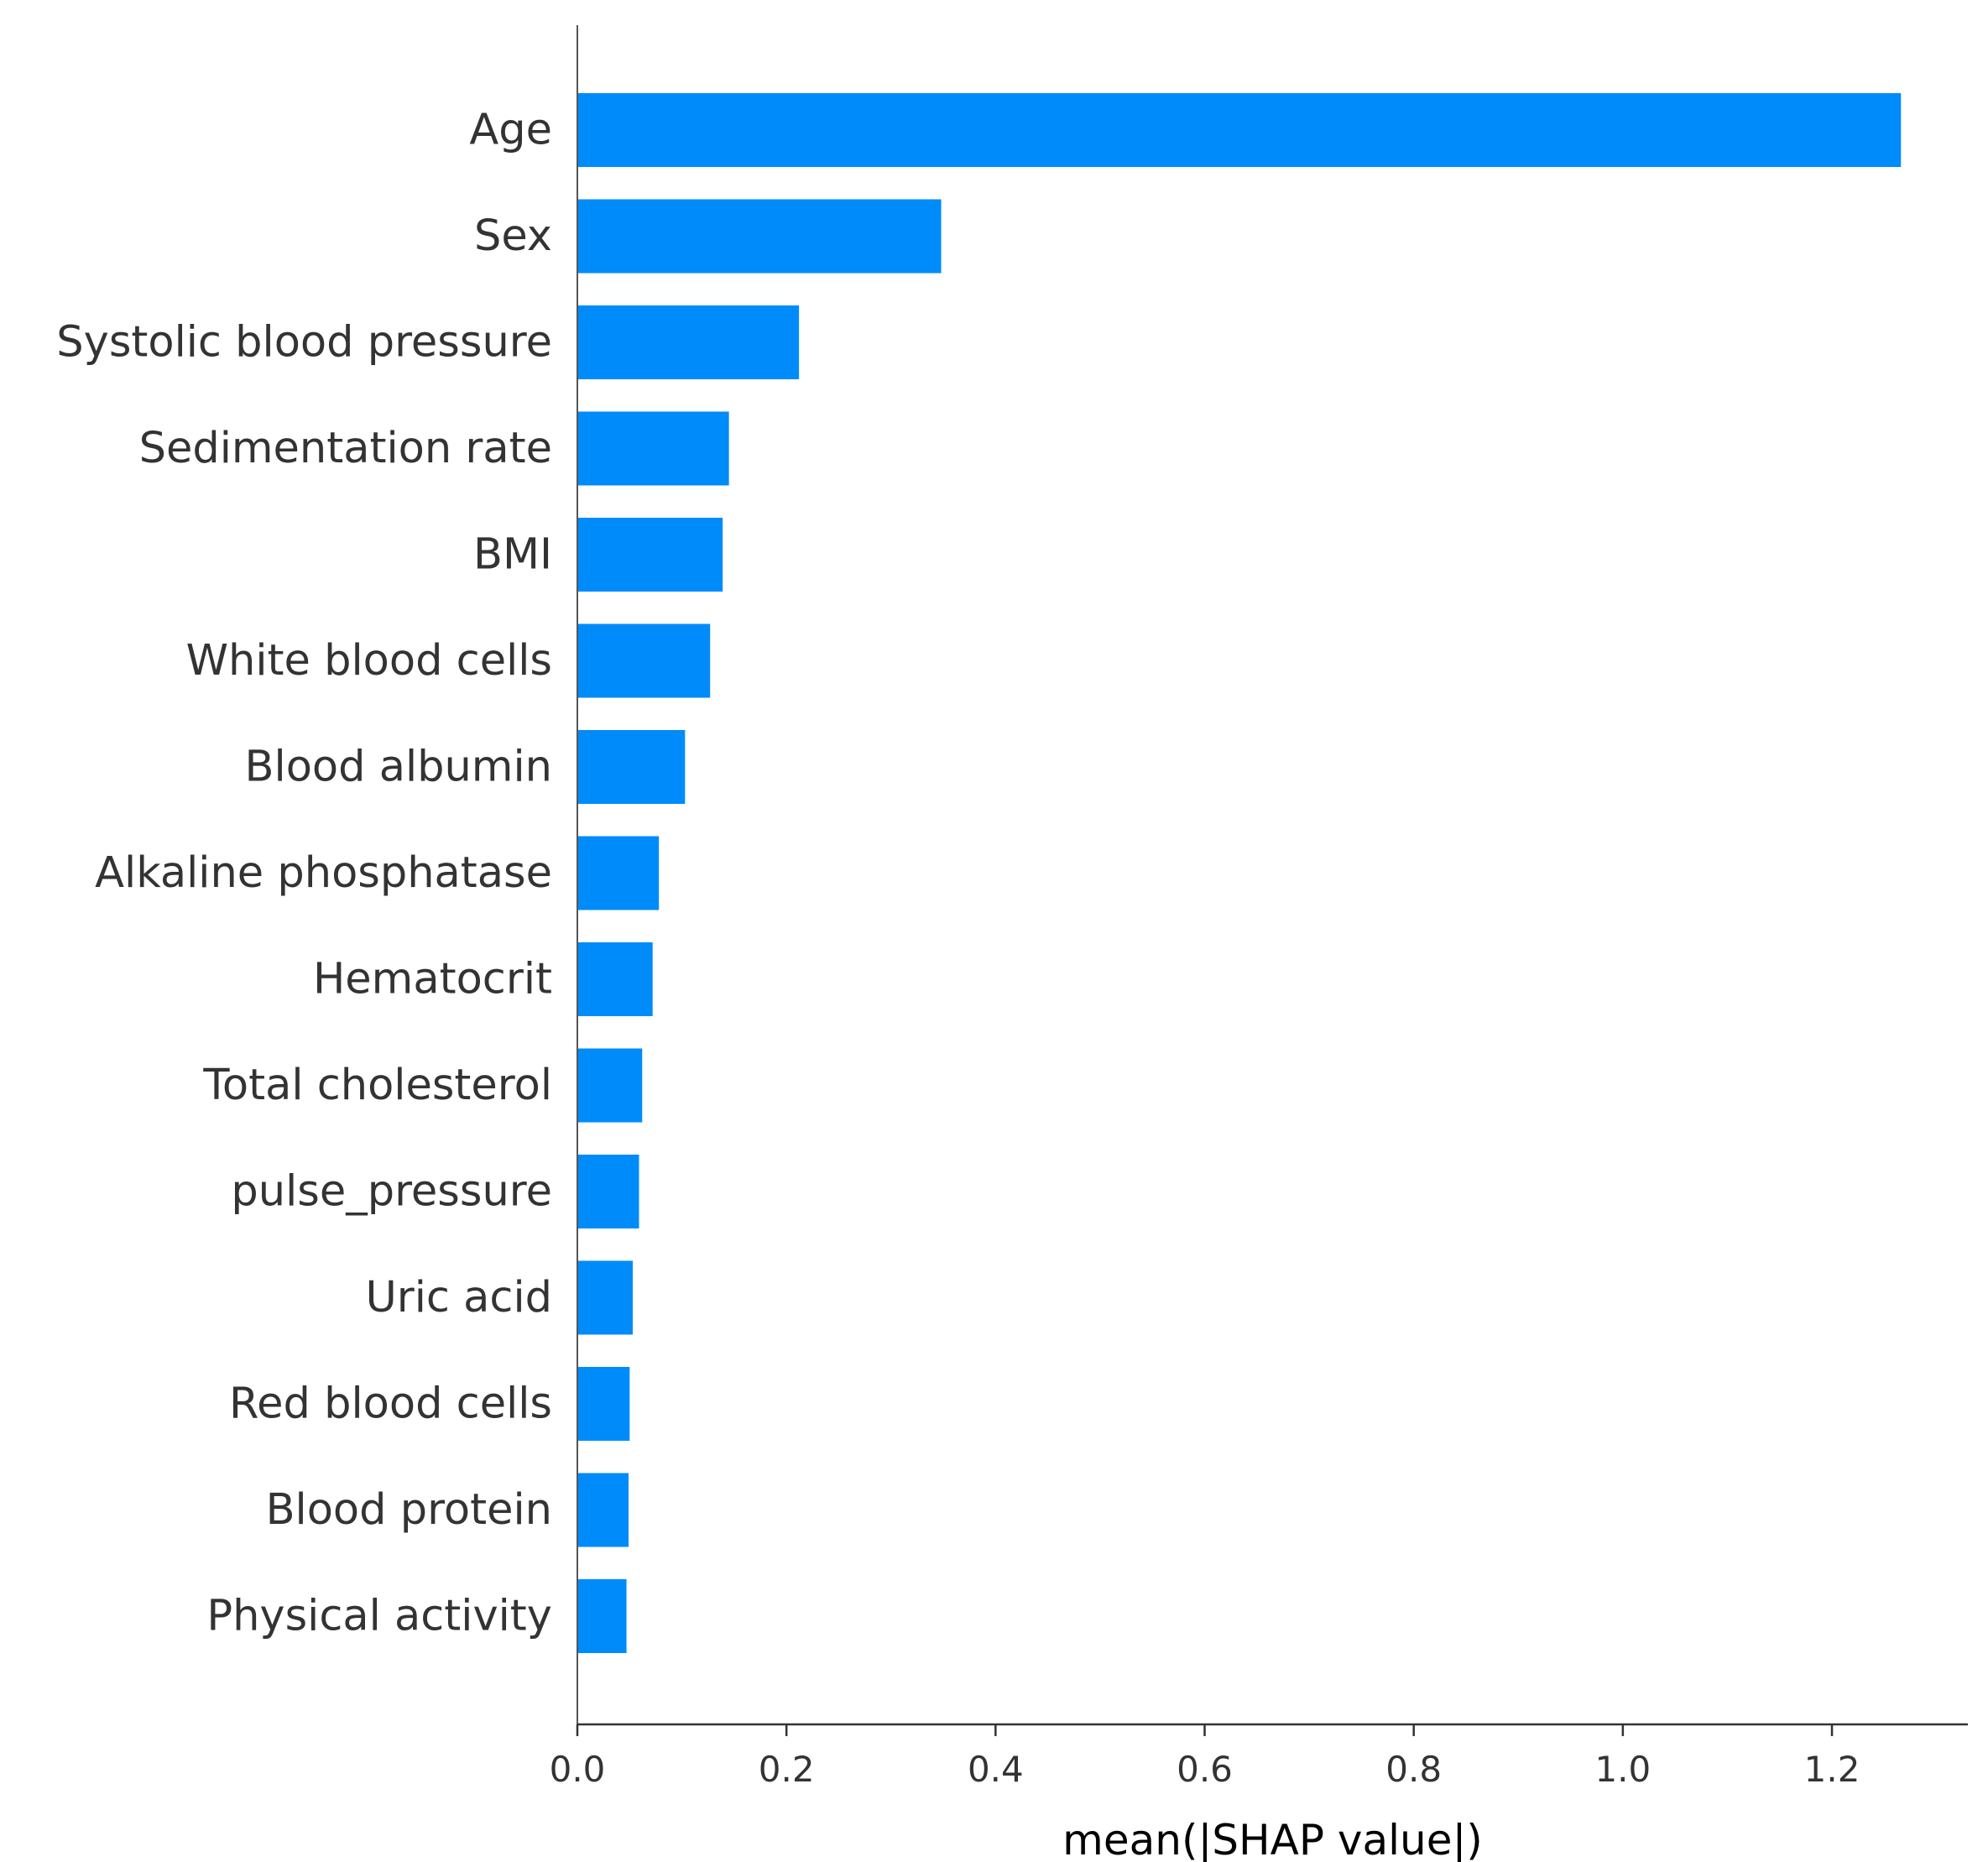  I want to click on category-label-14: Physical activity, so click(379, 1616).